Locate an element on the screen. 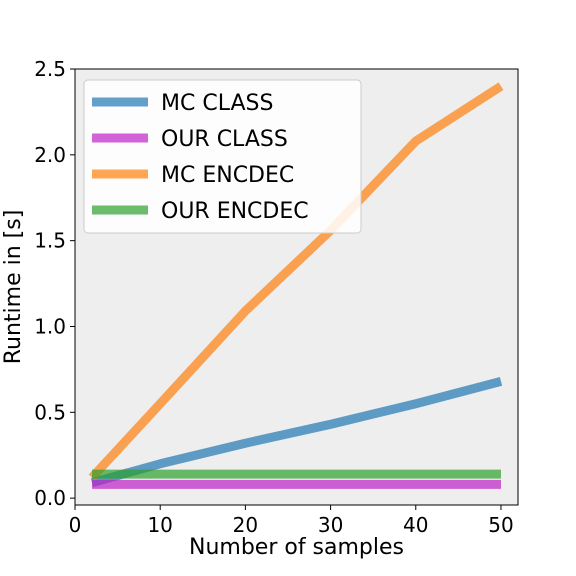  y-axis: 0.0 0.5 1.0 1.5 2.0 2.5 is located at coordinates (54, 283).